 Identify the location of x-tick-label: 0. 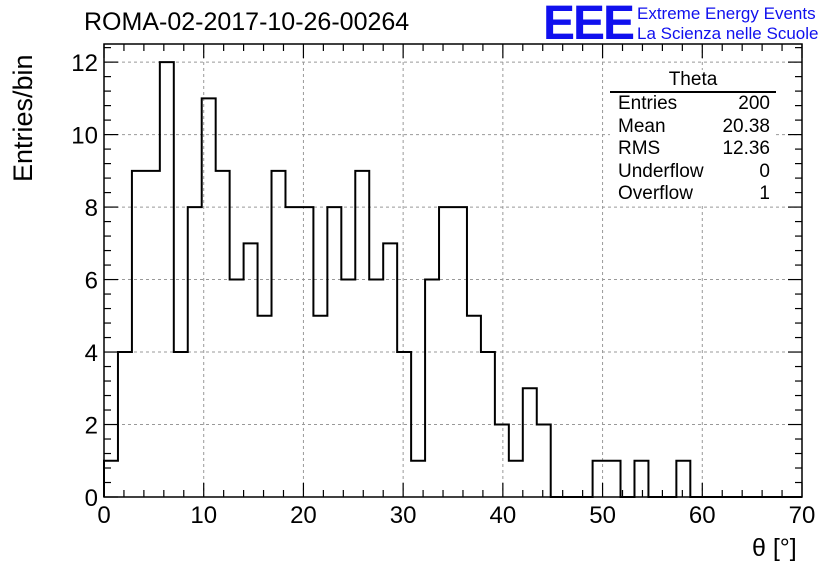
(103, 515).